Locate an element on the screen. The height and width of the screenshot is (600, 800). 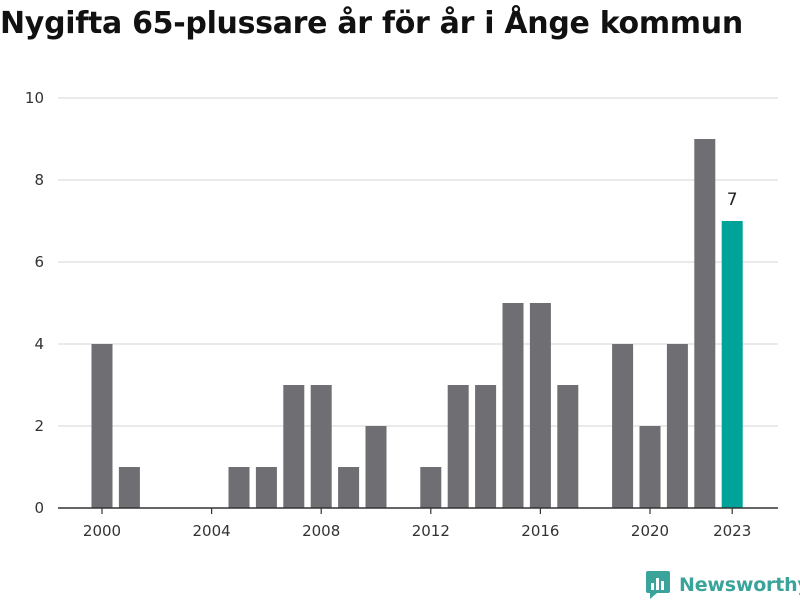
bar-2001 is located at coordinates (129, 487).